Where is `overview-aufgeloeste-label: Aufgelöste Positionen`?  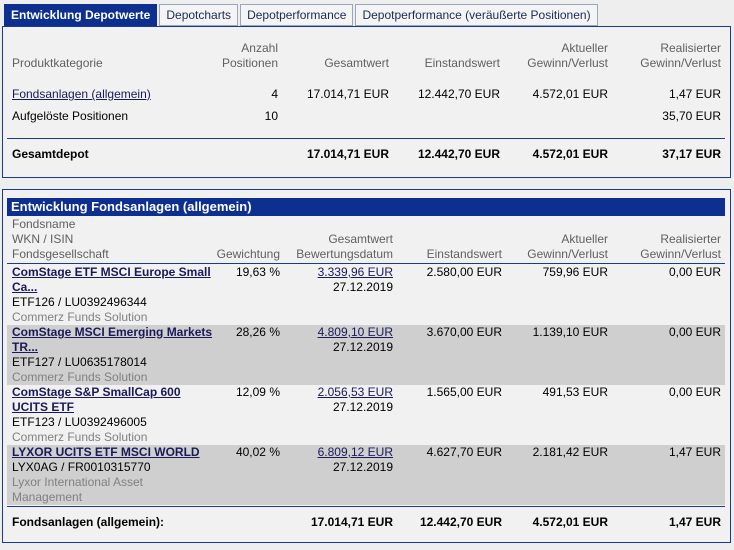
overview-aufgeloeste-label: Aufgelöste Positionen is located at coordinates (70, 116).